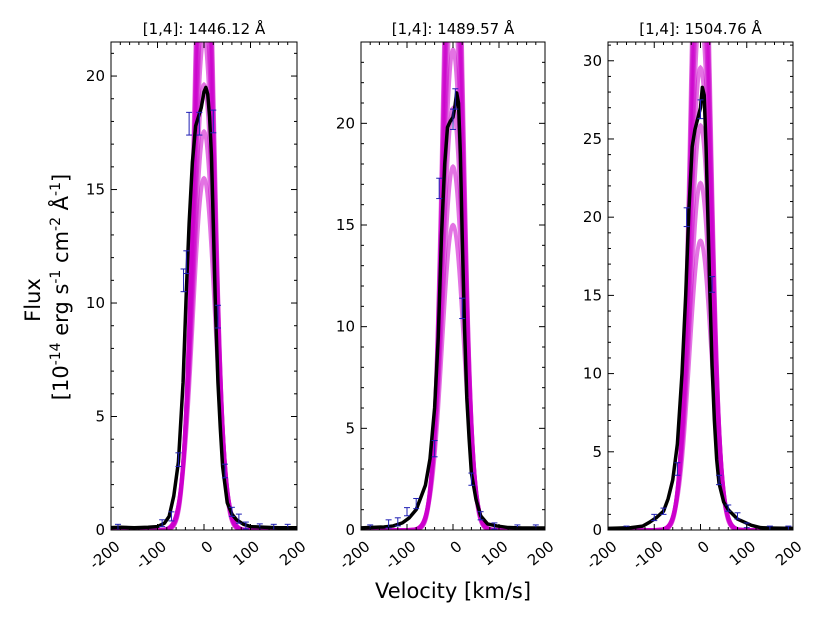 Image resolution: width=830 pixels, height=623 pixels. I want to click on panel-title: [1,4]: 1489.57 Å, so click(453, 28).